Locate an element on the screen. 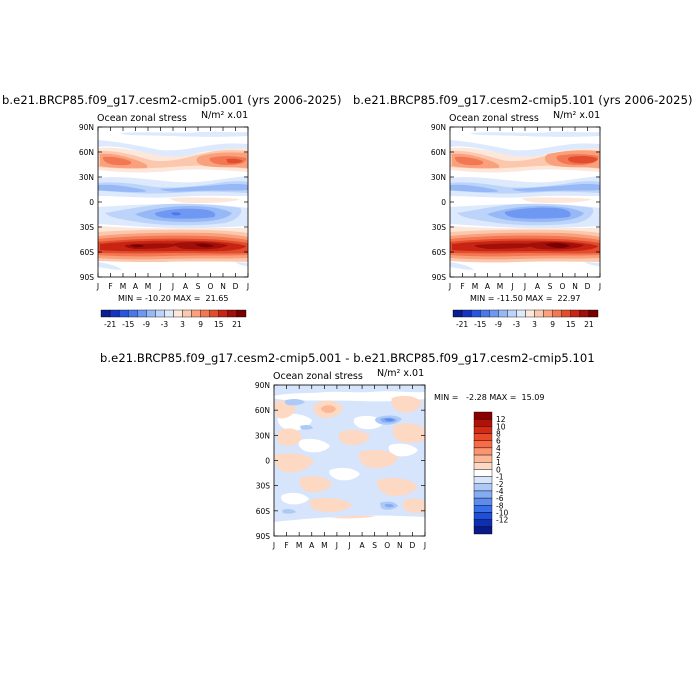 The image size is (700, 700). panel-3-colorbar-label: 8 is located at coordinates (498, 434).